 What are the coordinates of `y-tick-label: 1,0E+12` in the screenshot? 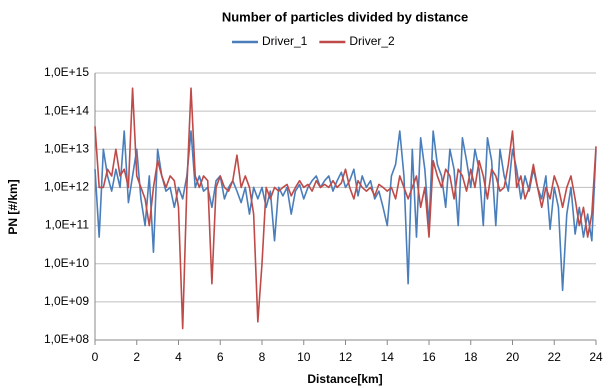 It's located at (66, 187).